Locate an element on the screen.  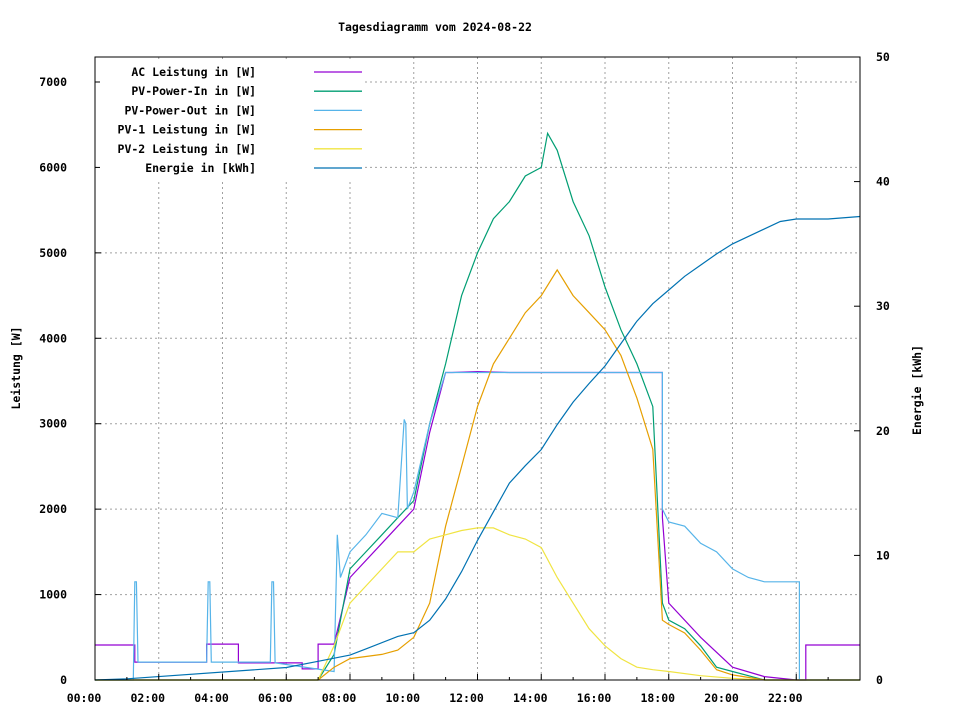
x-tick-label: 08:00 is located at coordinates (339, 698).